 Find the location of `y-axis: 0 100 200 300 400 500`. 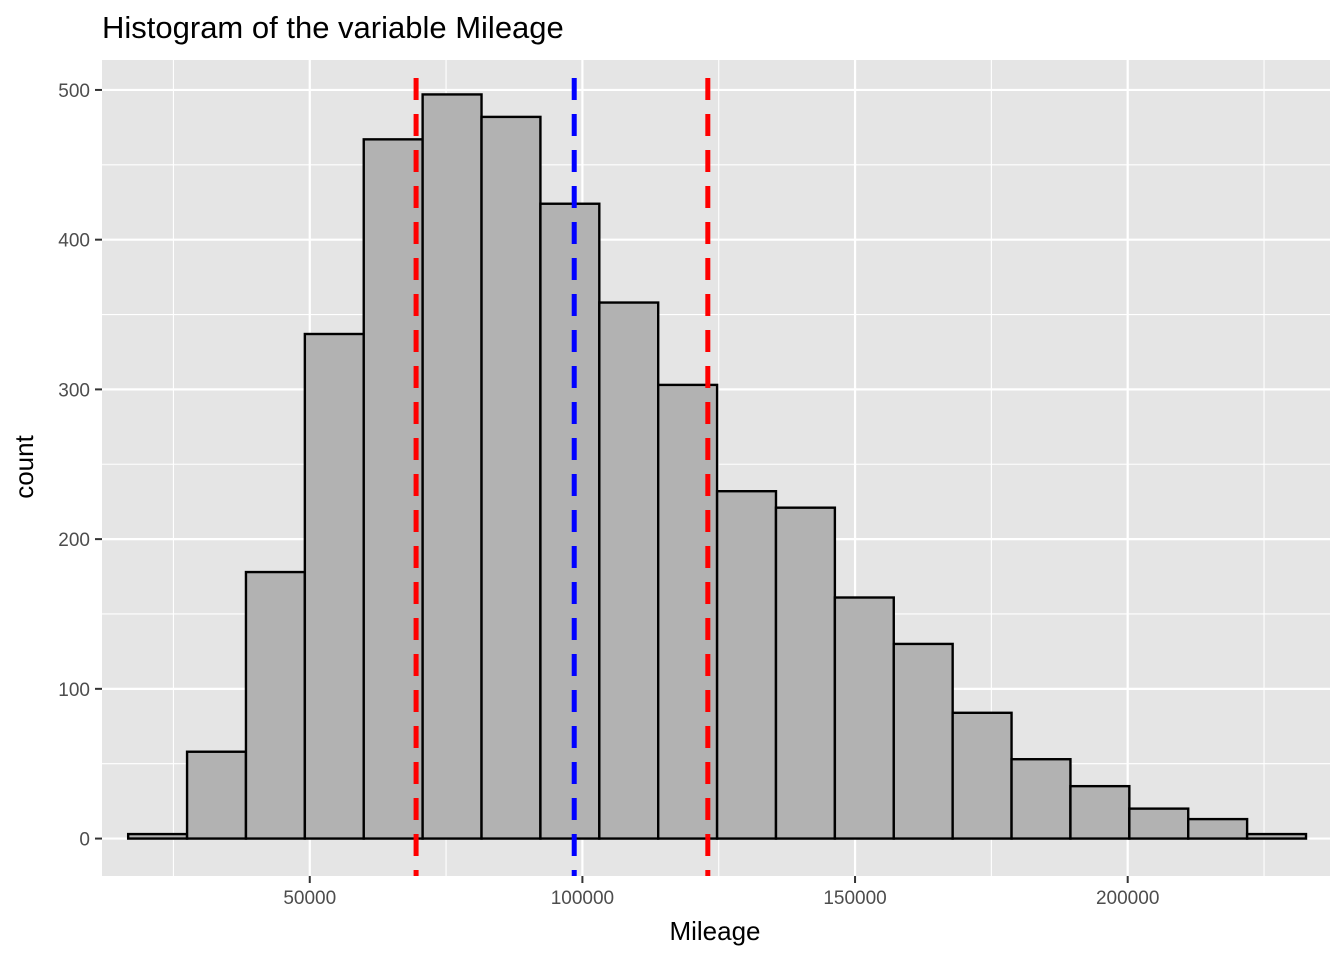

y-axis: 0 100 200 300 400 500 is located at coordinates (80, 466).